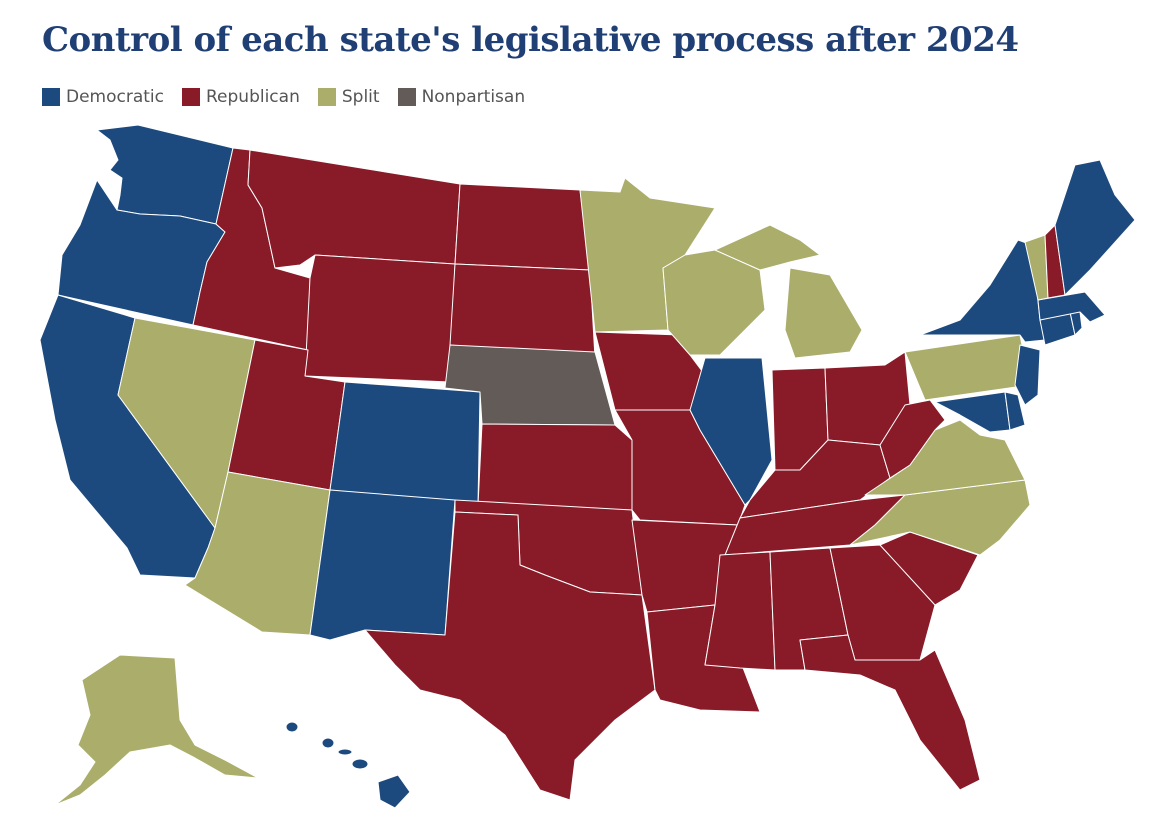 This screenshot has height=838, width=1158. Describe the element at coordinates (165, 174) in the screenshot. I see `state-WA` at that location.